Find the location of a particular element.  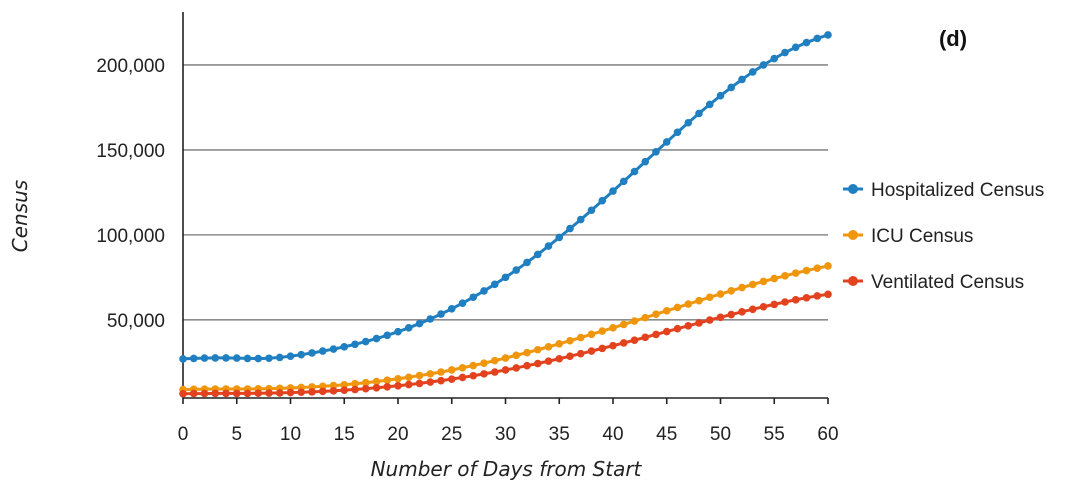

panel-label: (d) is located at coordinates (953, 38).